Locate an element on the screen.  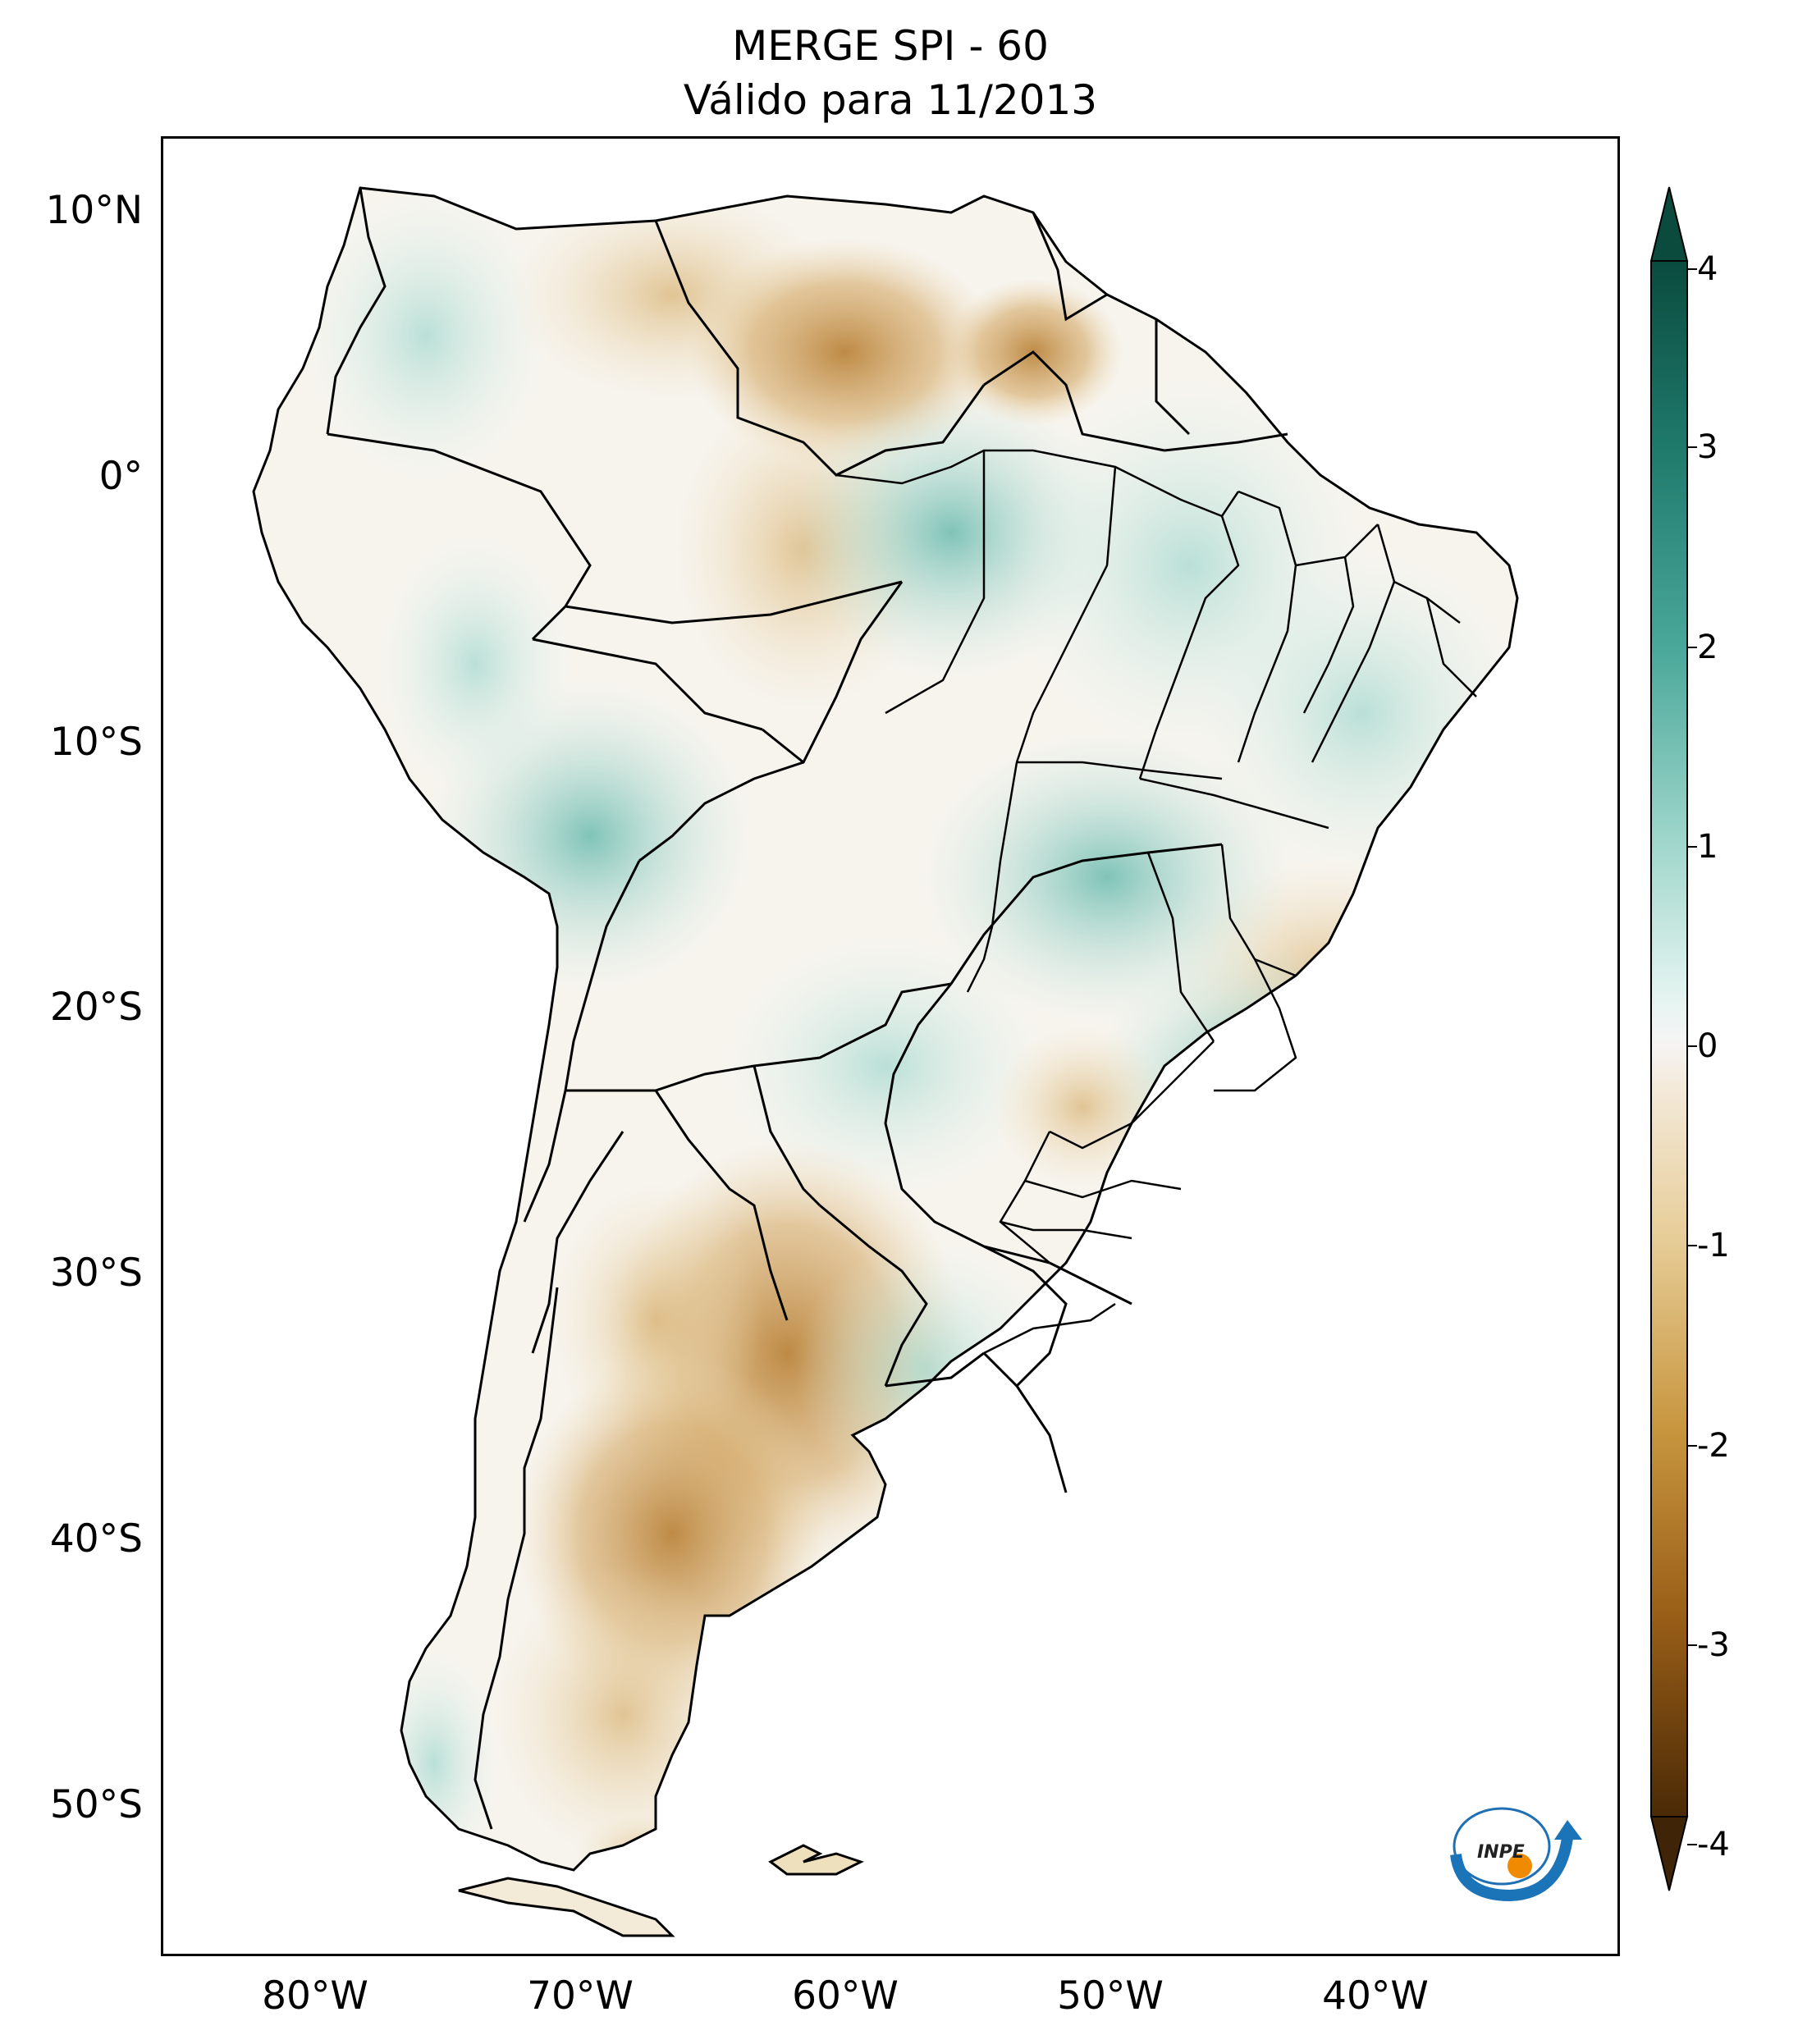
colorbar-gradient is located at coordinates (1669, 1039).